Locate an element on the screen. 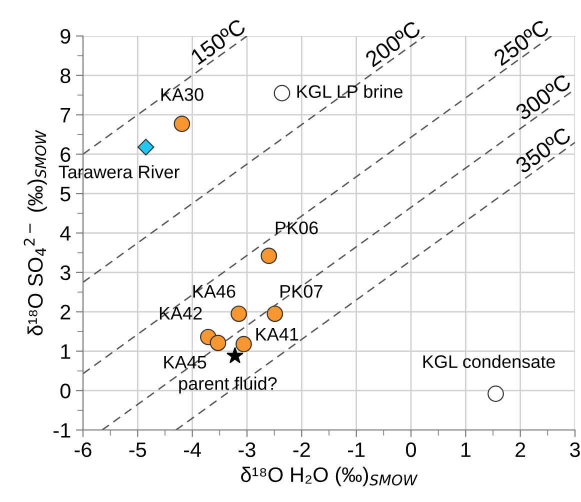 The image size is (581, 502). y-tick-label: 3 is located at coordinates (65, 272).